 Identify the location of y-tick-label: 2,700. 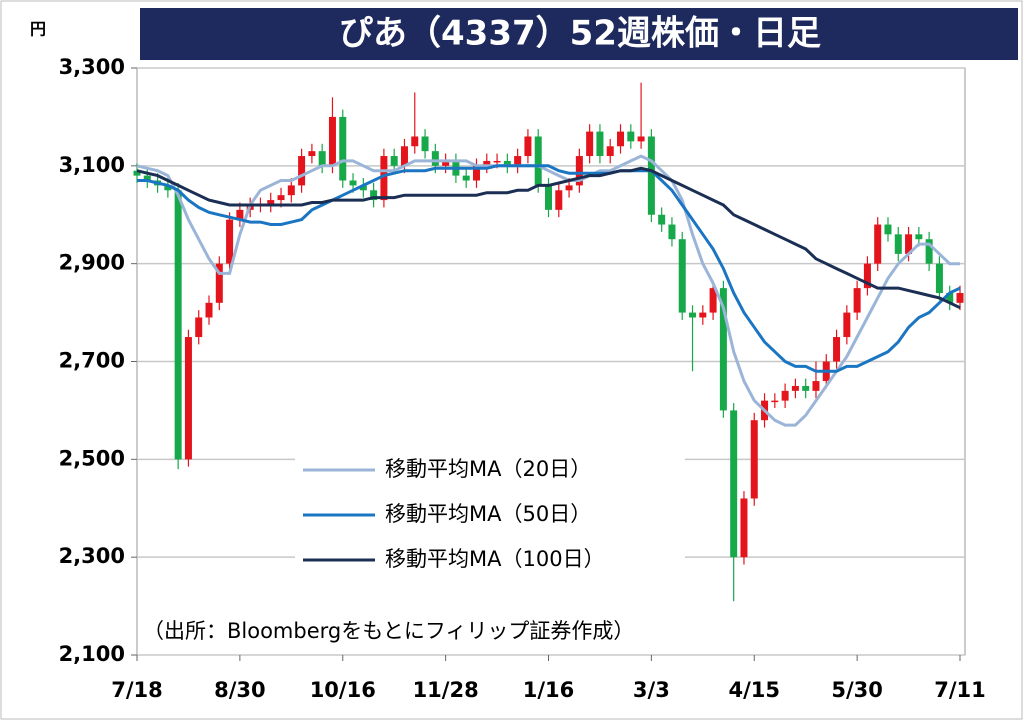
(92, 361).